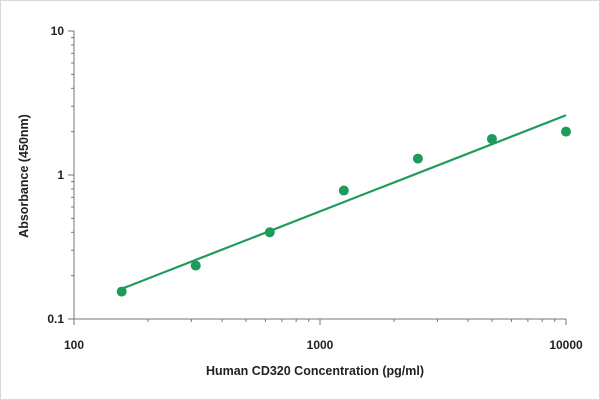  I want to click on y-axis-title: Absorbance (450nm), so click(24, 176).